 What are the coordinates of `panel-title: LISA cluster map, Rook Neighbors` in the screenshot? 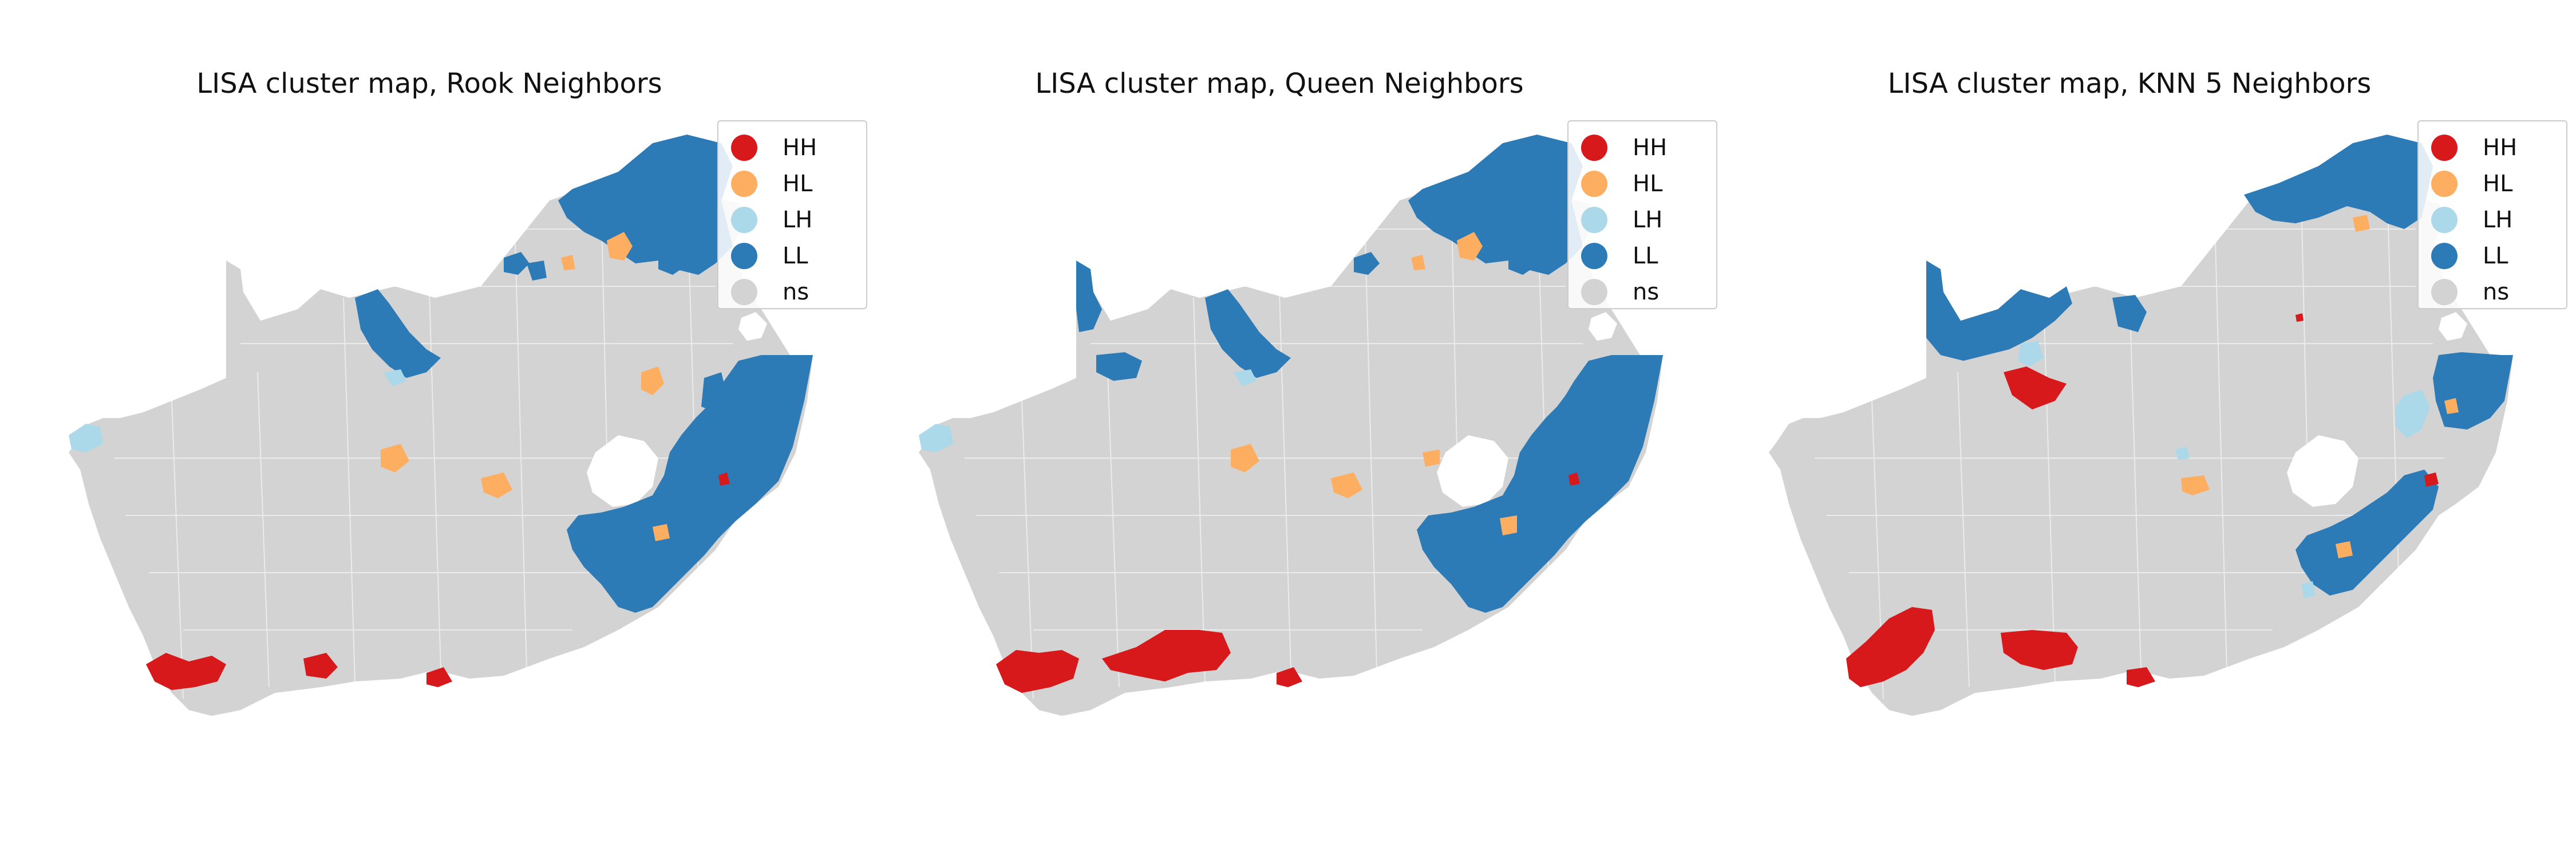 It's located at (429, 84).